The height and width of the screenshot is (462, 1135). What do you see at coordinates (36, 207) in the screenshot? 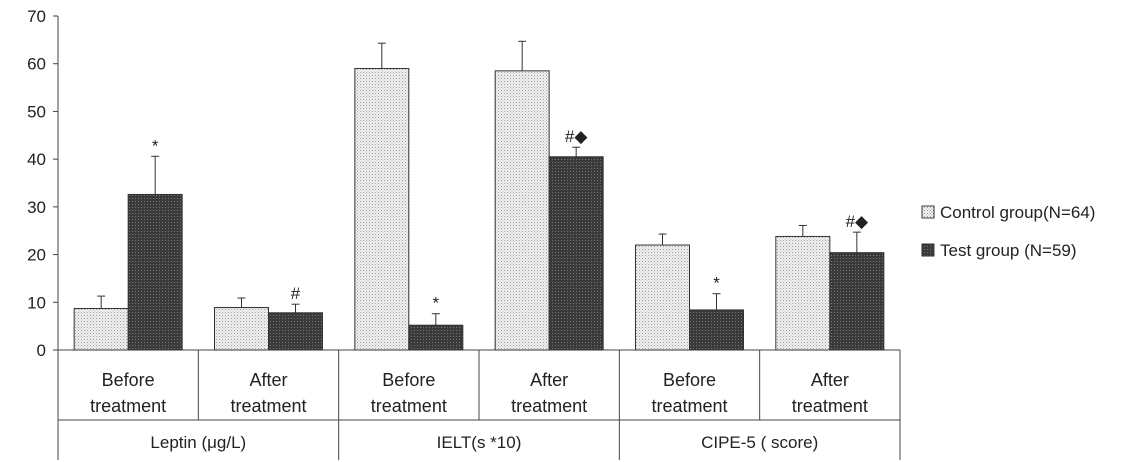
I see `y-tick-label: 30` at bounding box center [36, 207].